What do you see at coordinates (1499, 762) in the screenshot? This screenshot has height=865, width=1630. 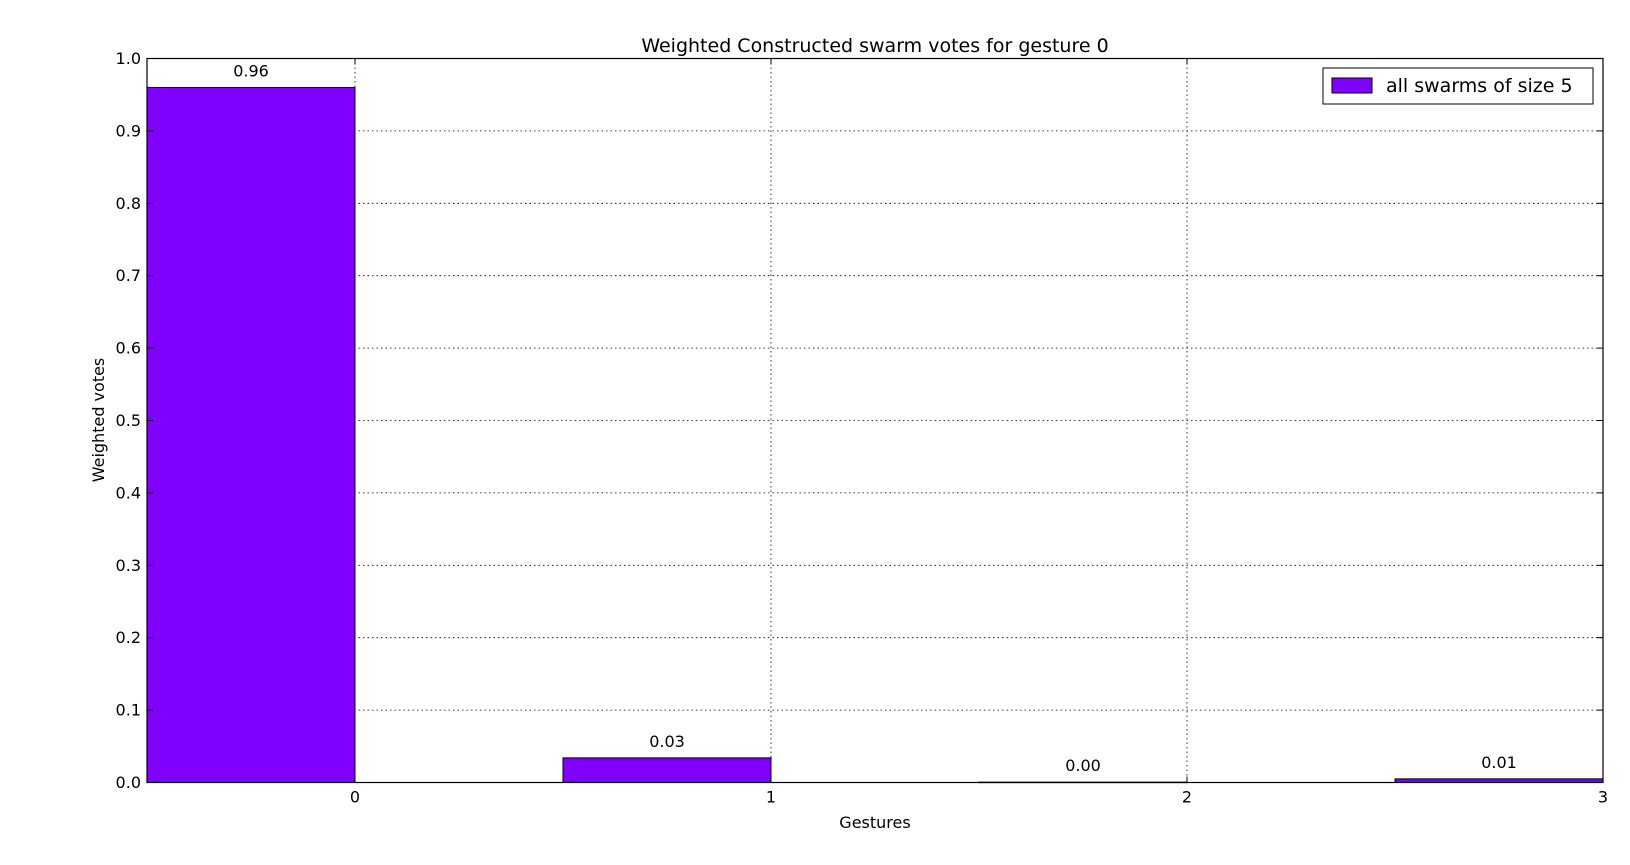 I see `bar-value-label: 0.01` at bounding box center [1499, 762].